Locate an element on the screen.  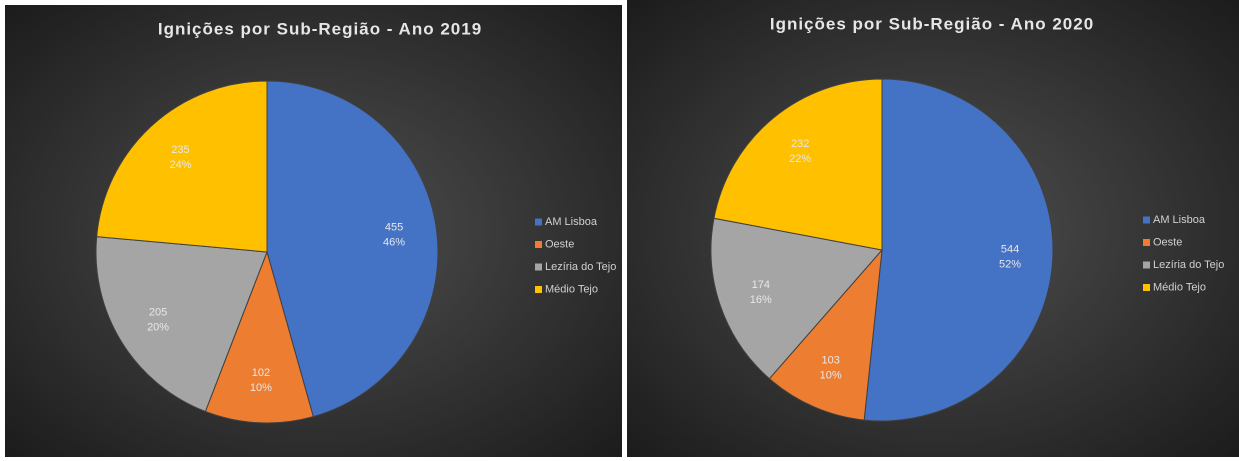
data-label: 102 is located at coordinates (261, 373).